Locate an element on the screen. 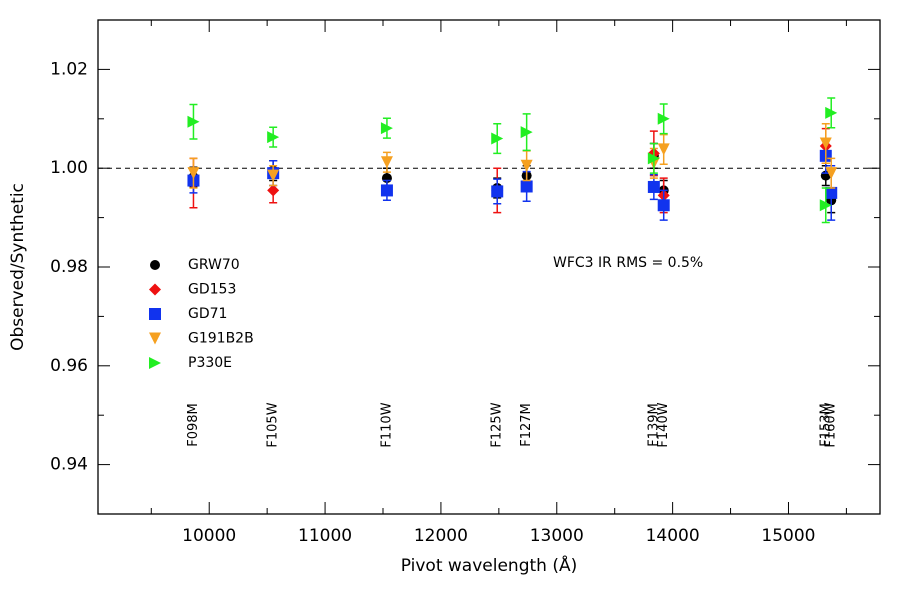 This screenshot has height=598, width=916. x-tick-label: 13000 is located at coordinates (557, 536).